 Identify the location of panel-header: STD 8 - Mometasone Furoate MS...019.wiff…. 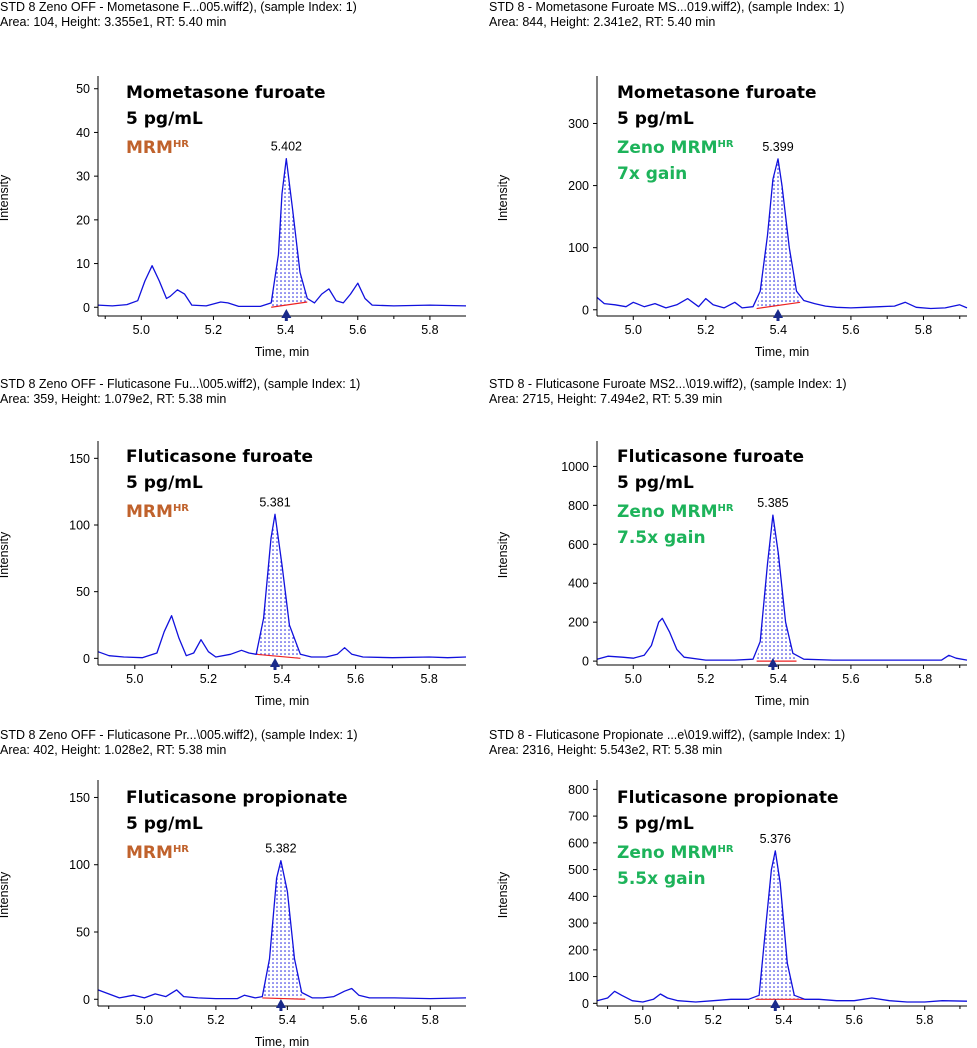
(666, 15).